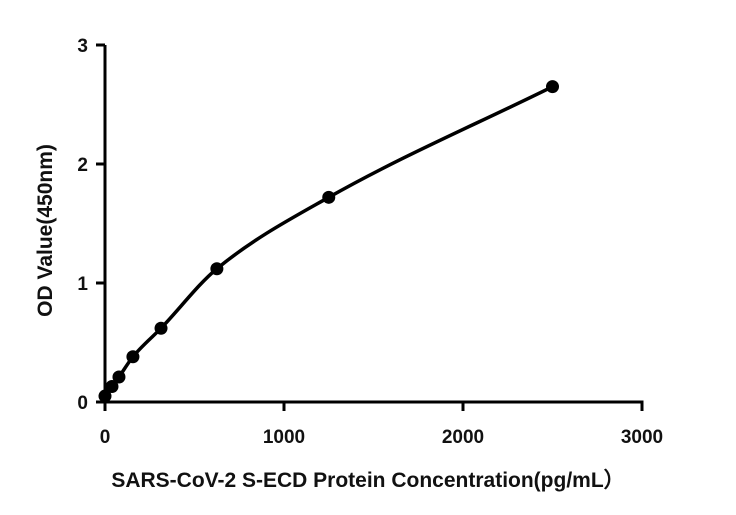 The image size is (736, 515). What do you see at coordinates (463, 437) in the screenshot?
I see `x-tick-label: 2000` at bounding box center [463, 437].